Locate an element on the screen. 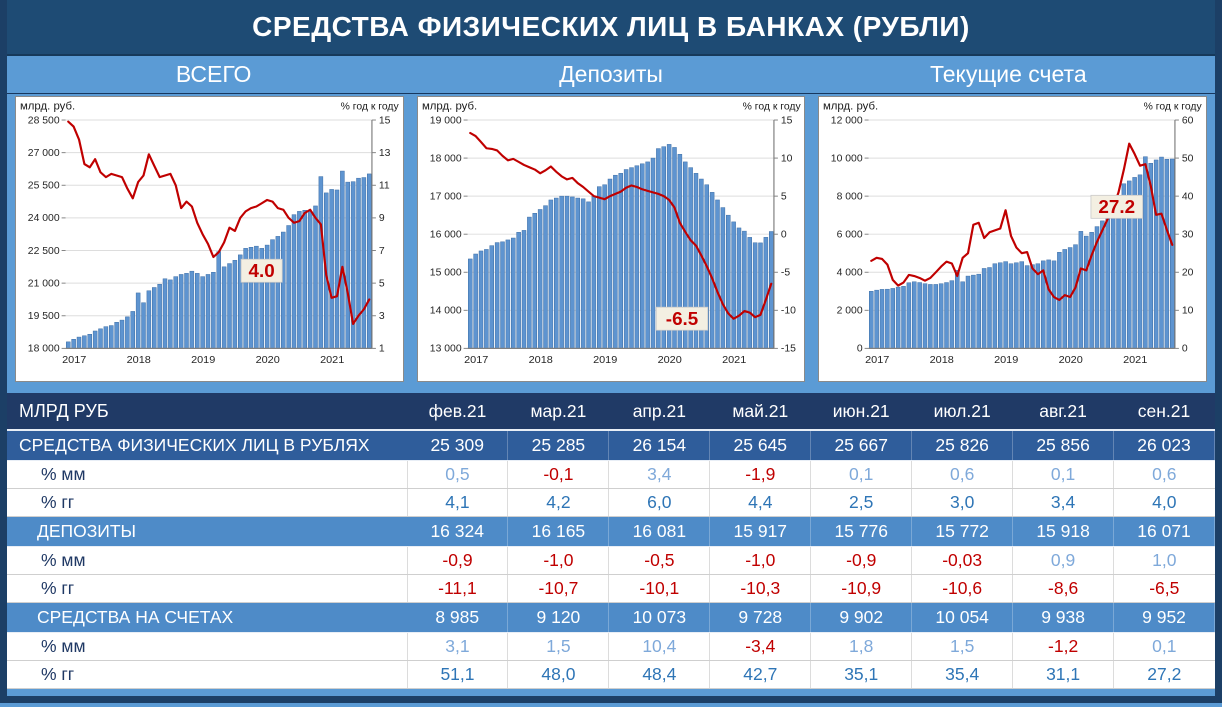 The height and width of the screenshot is (707, 1222). table-cell: -10,1 is located at coordinates (659, 588).